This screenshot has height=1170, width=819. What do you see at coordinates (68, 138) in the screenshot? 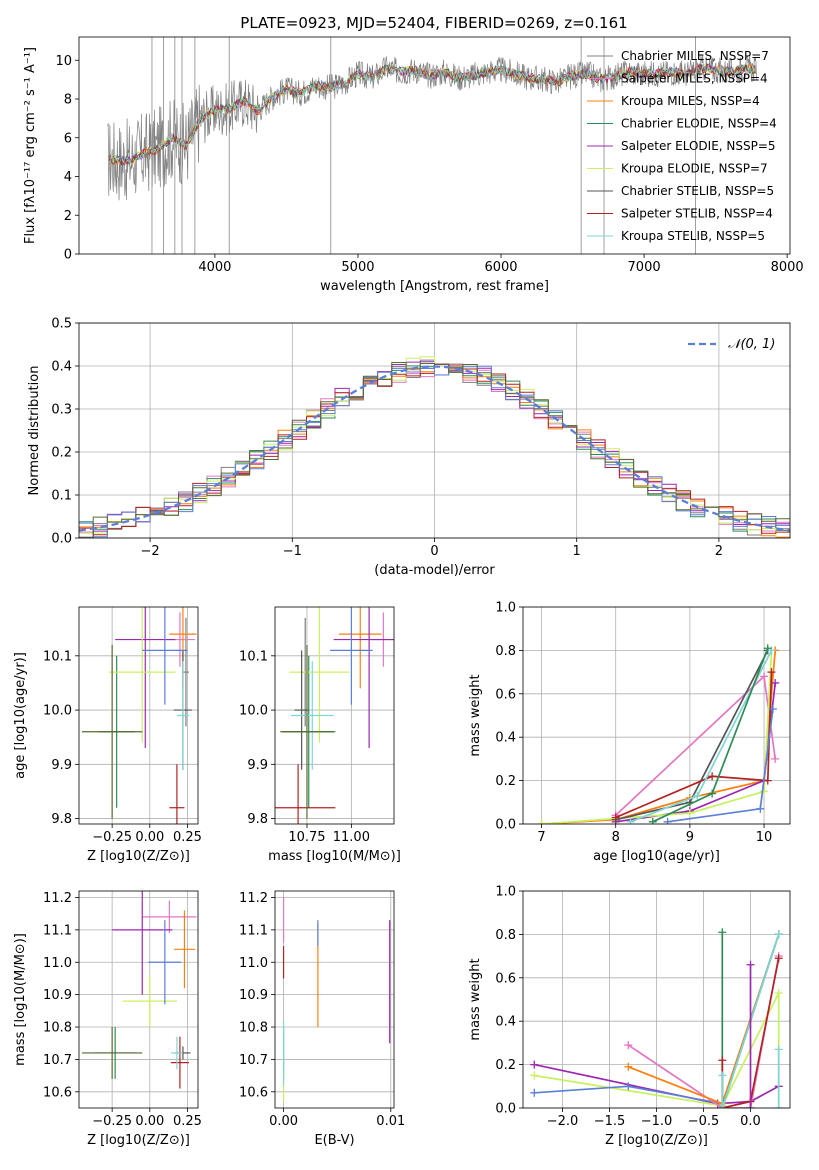
I see `y-tick-label: 6` at bounding box center [68, 138].